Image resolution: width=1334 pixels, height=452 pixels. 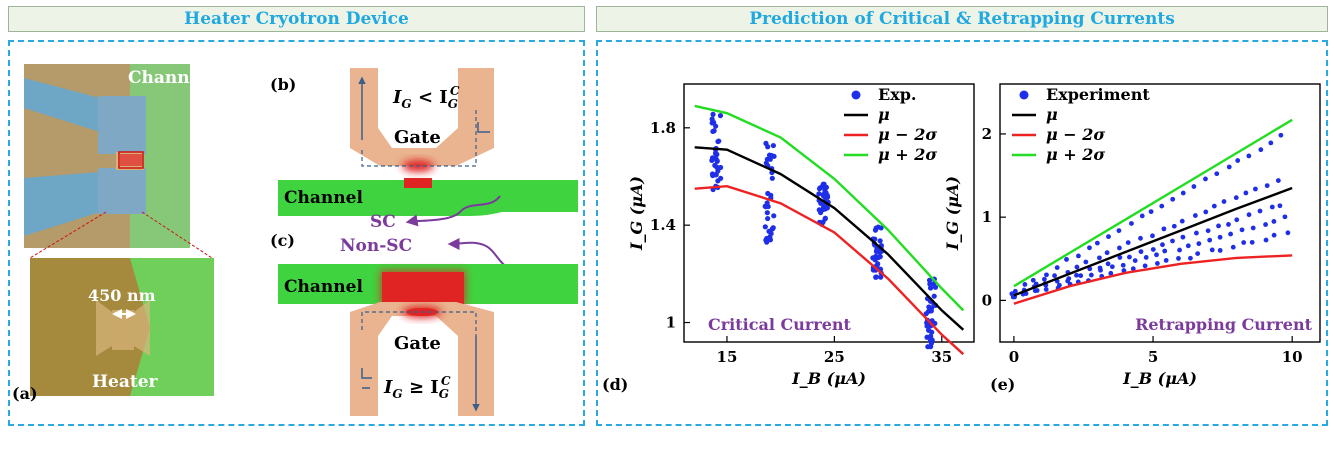 What do you see at coordinates (419, 323) in the screenshot?
I see `gate-current-path-bottom` at bounding box center [419, 323].